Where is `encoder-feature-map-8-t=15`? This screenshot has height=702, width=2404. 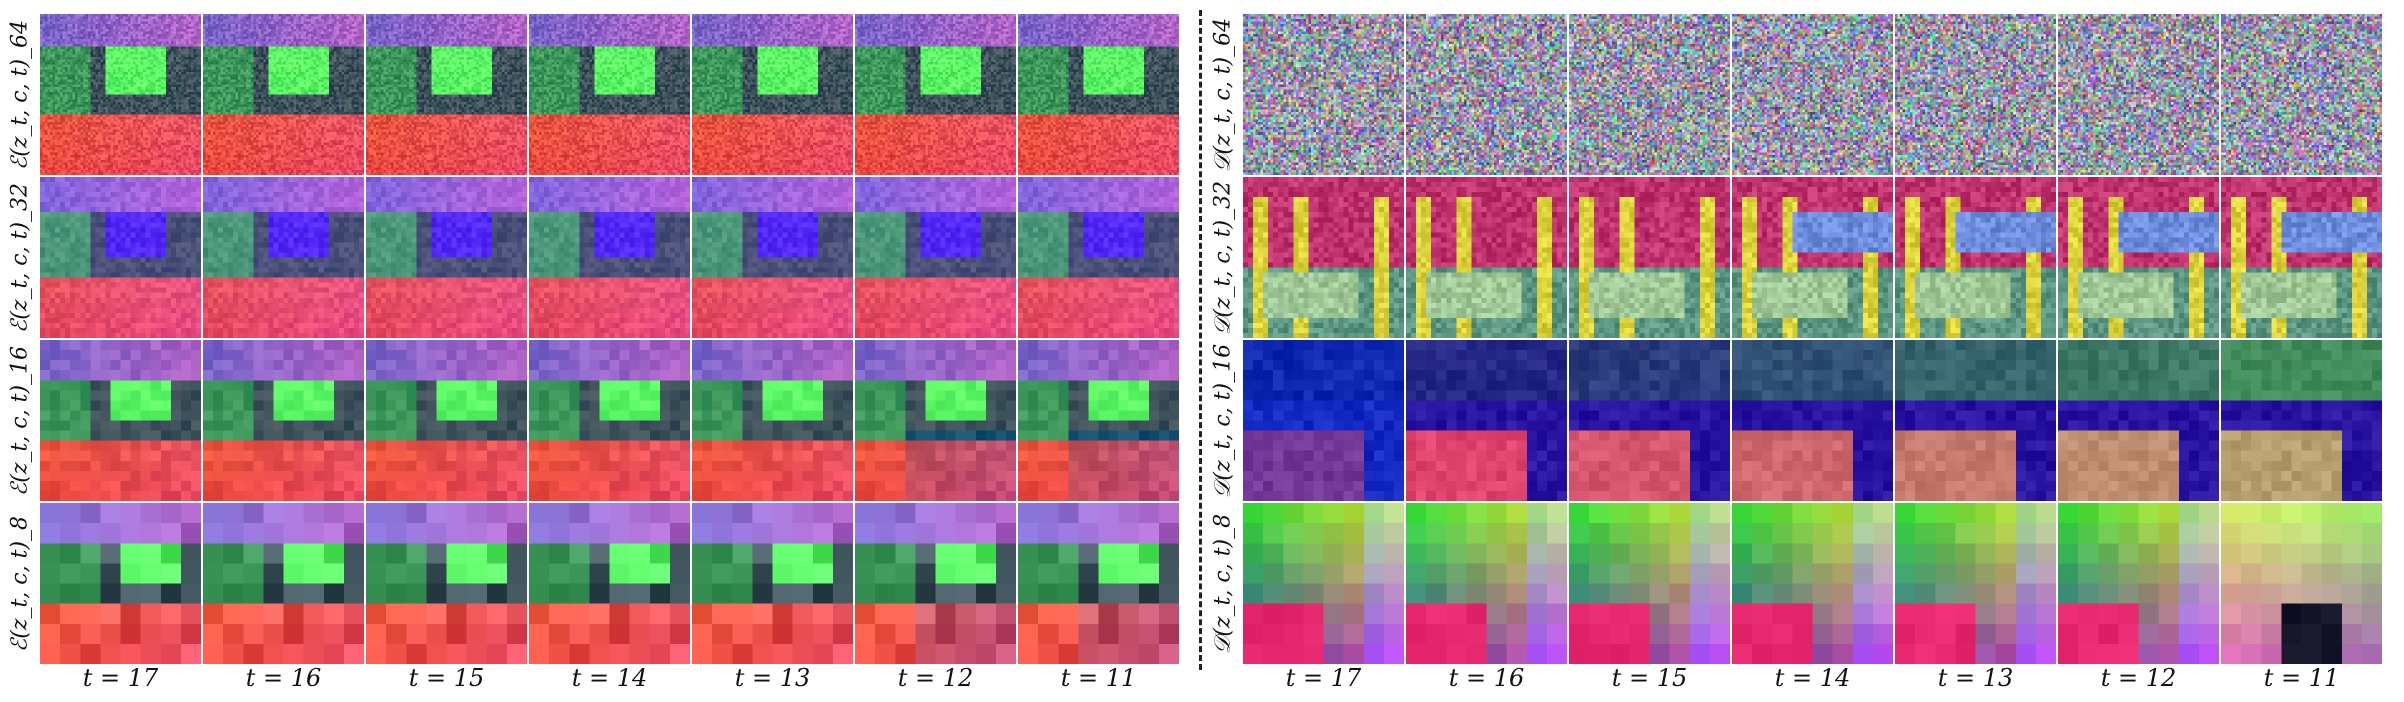 encoder-feature-map-8-t=15 is located at coordinates (446, 583).